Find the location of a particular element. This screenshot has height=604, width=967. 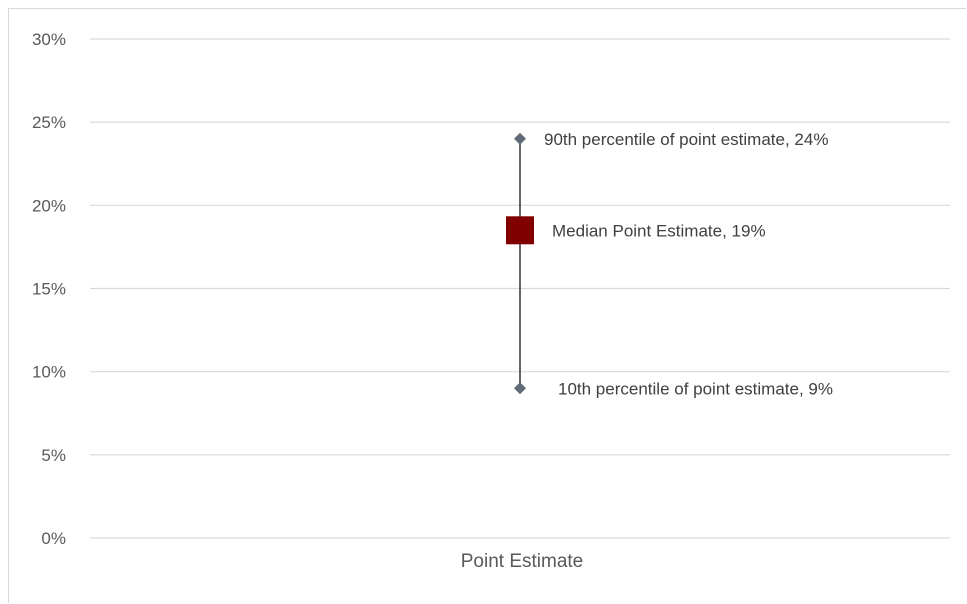

x-category-label: Point Estimate is located at coordinates (522, 561).